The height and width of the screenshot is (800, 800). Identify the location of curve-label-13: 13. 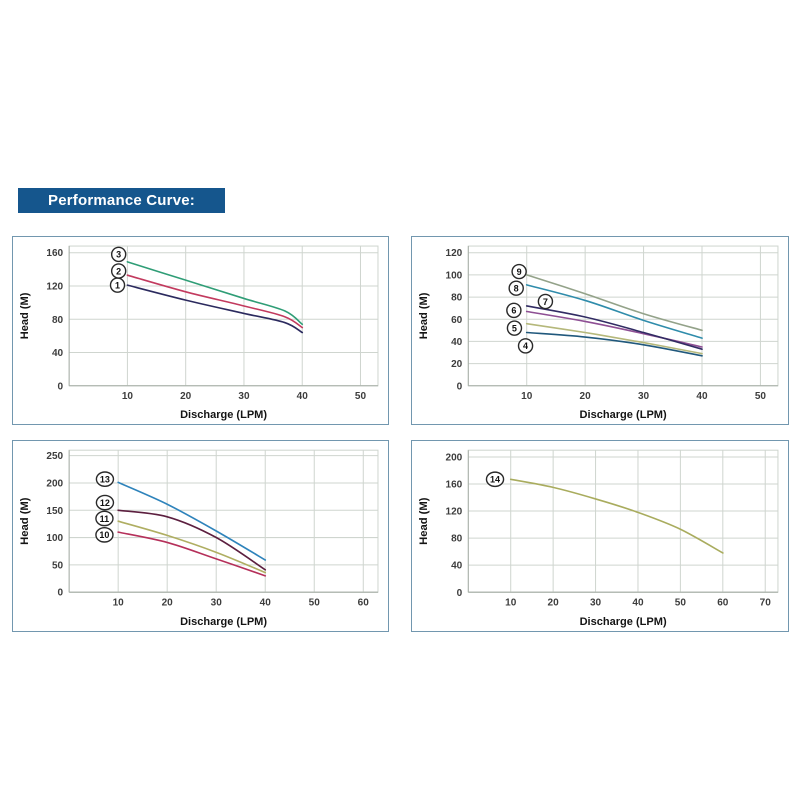
(105, 479).